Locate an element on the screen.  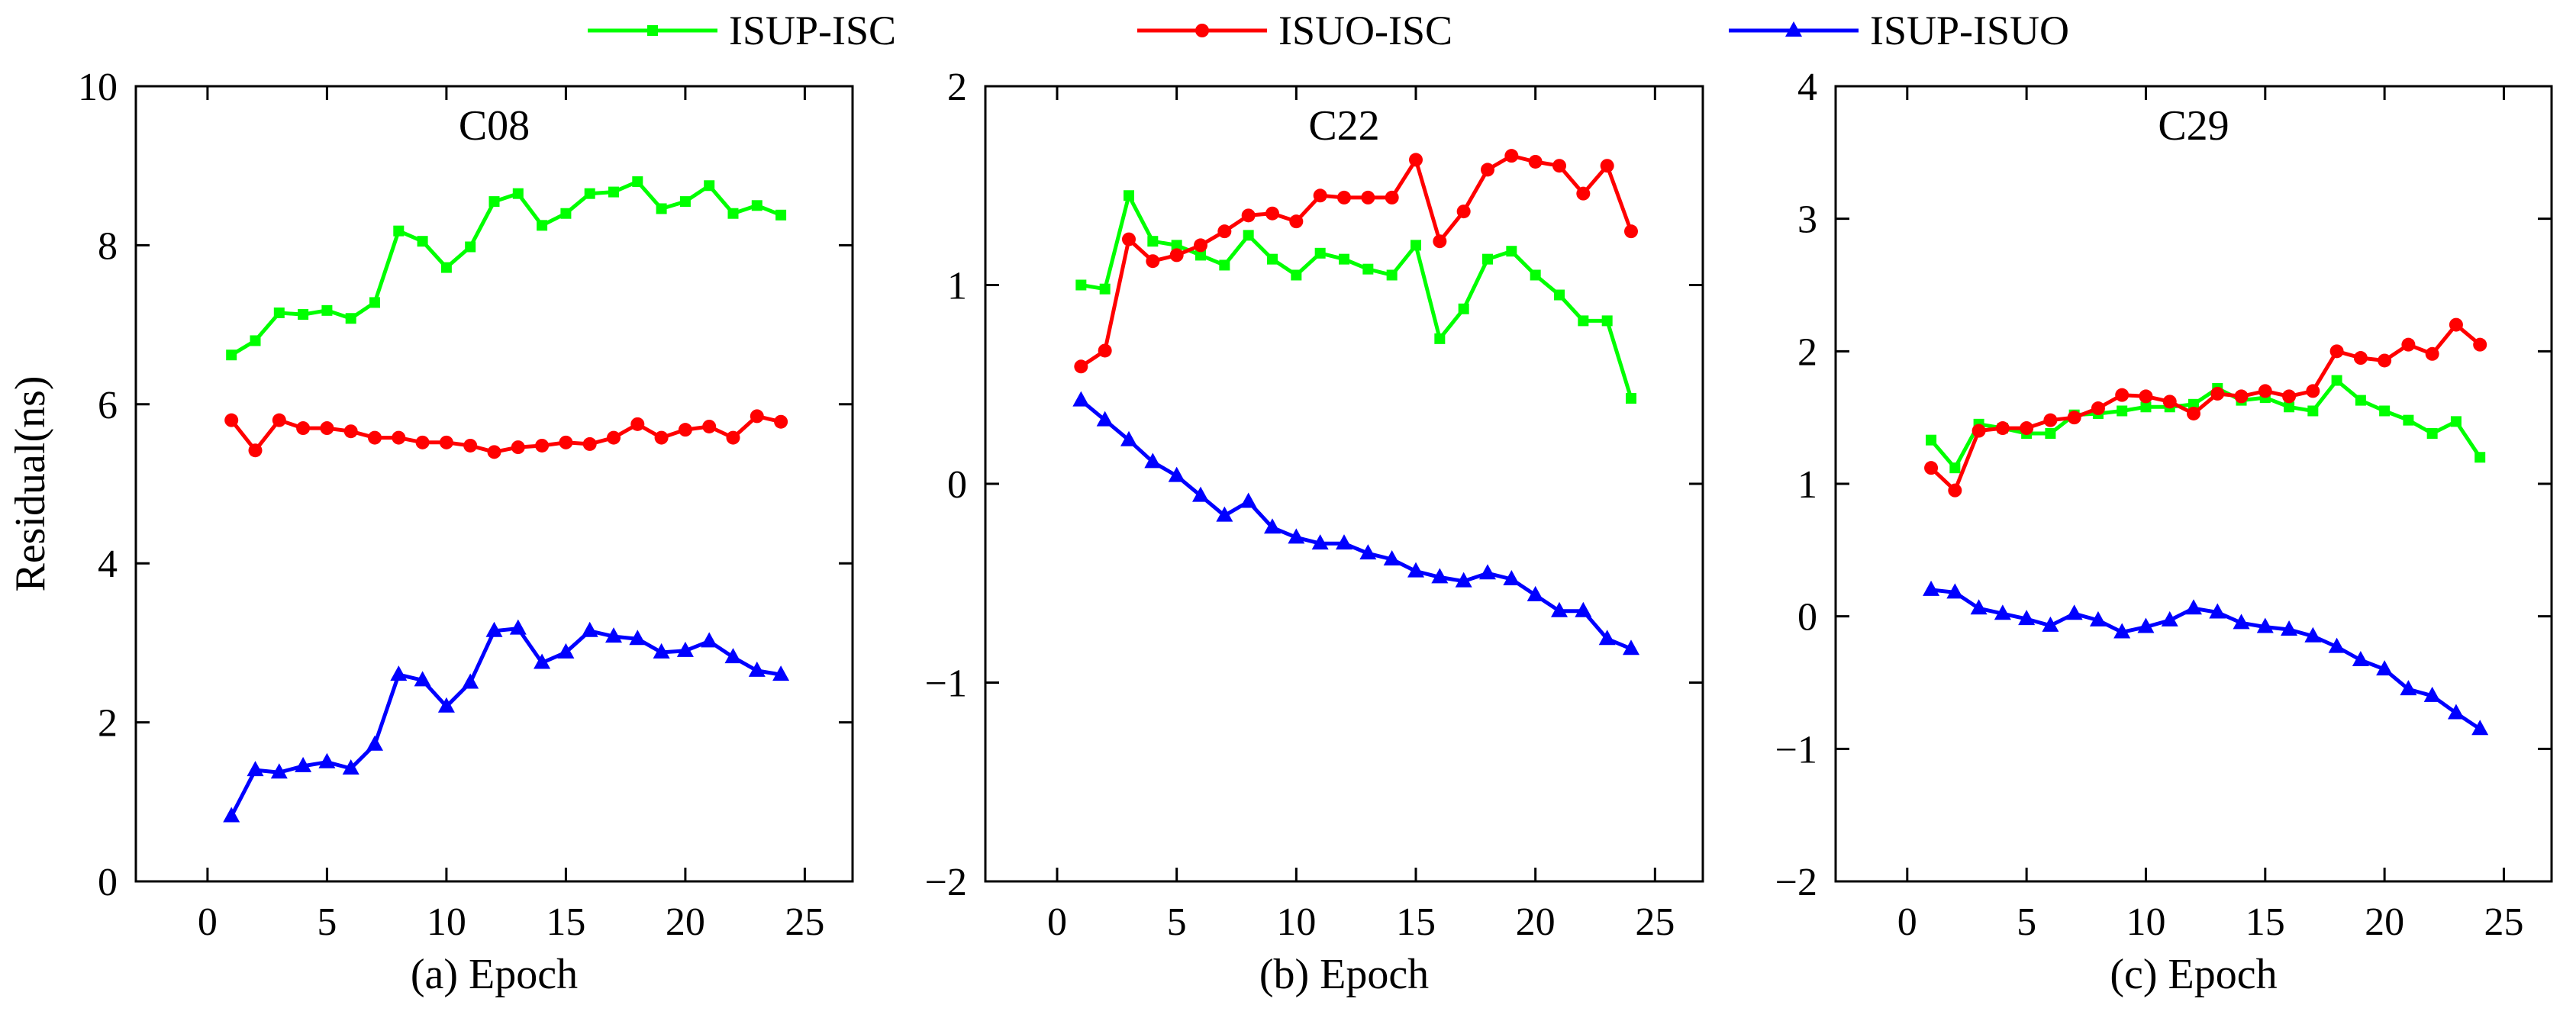
y-tick-label: −1 is located at coordinates (946, 684).